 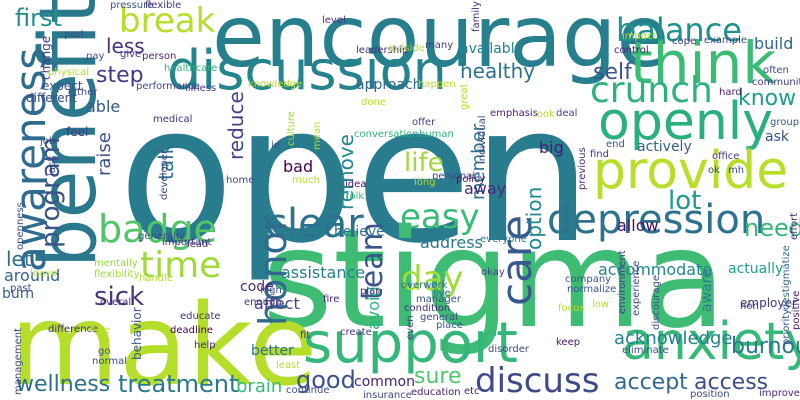 I want to click on word-personal: personal, so click(x=454, y=176).